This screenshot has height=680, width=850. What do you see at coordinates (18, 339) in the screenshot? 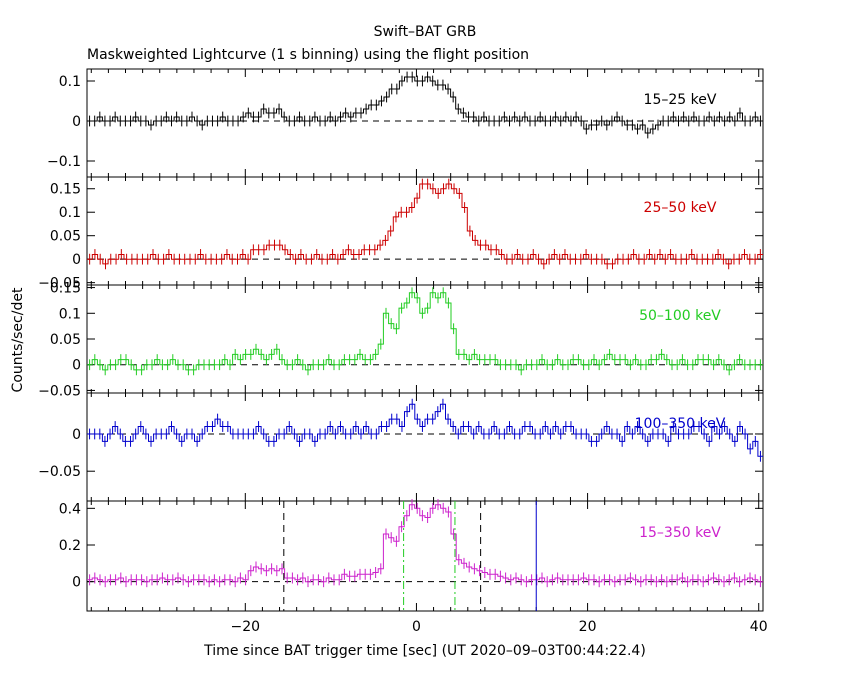
I see `y-axis-label: Counts/sec/det` at bounding box center [18, 339].